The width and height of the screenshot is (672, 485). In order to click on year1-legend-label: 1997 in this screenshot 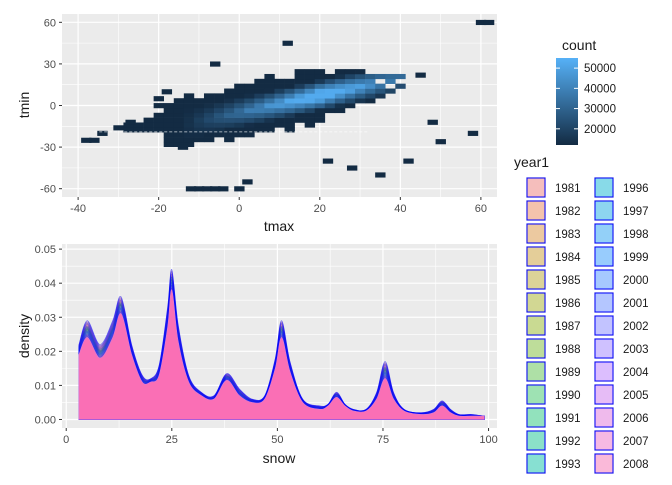, I will do `click(636, 212)`.